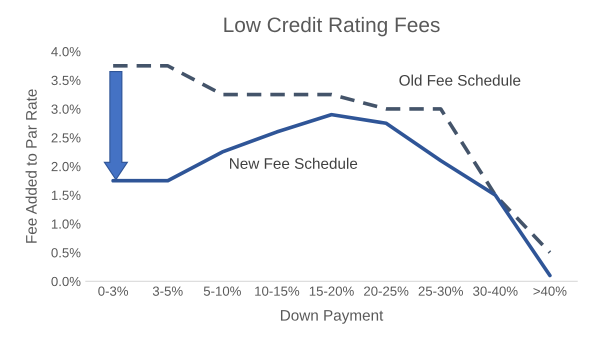  What do you see at coordinates (222, 291) in the screenshot?
I see `x-tick-label: 5-10%` at bounding box center [222, 291].